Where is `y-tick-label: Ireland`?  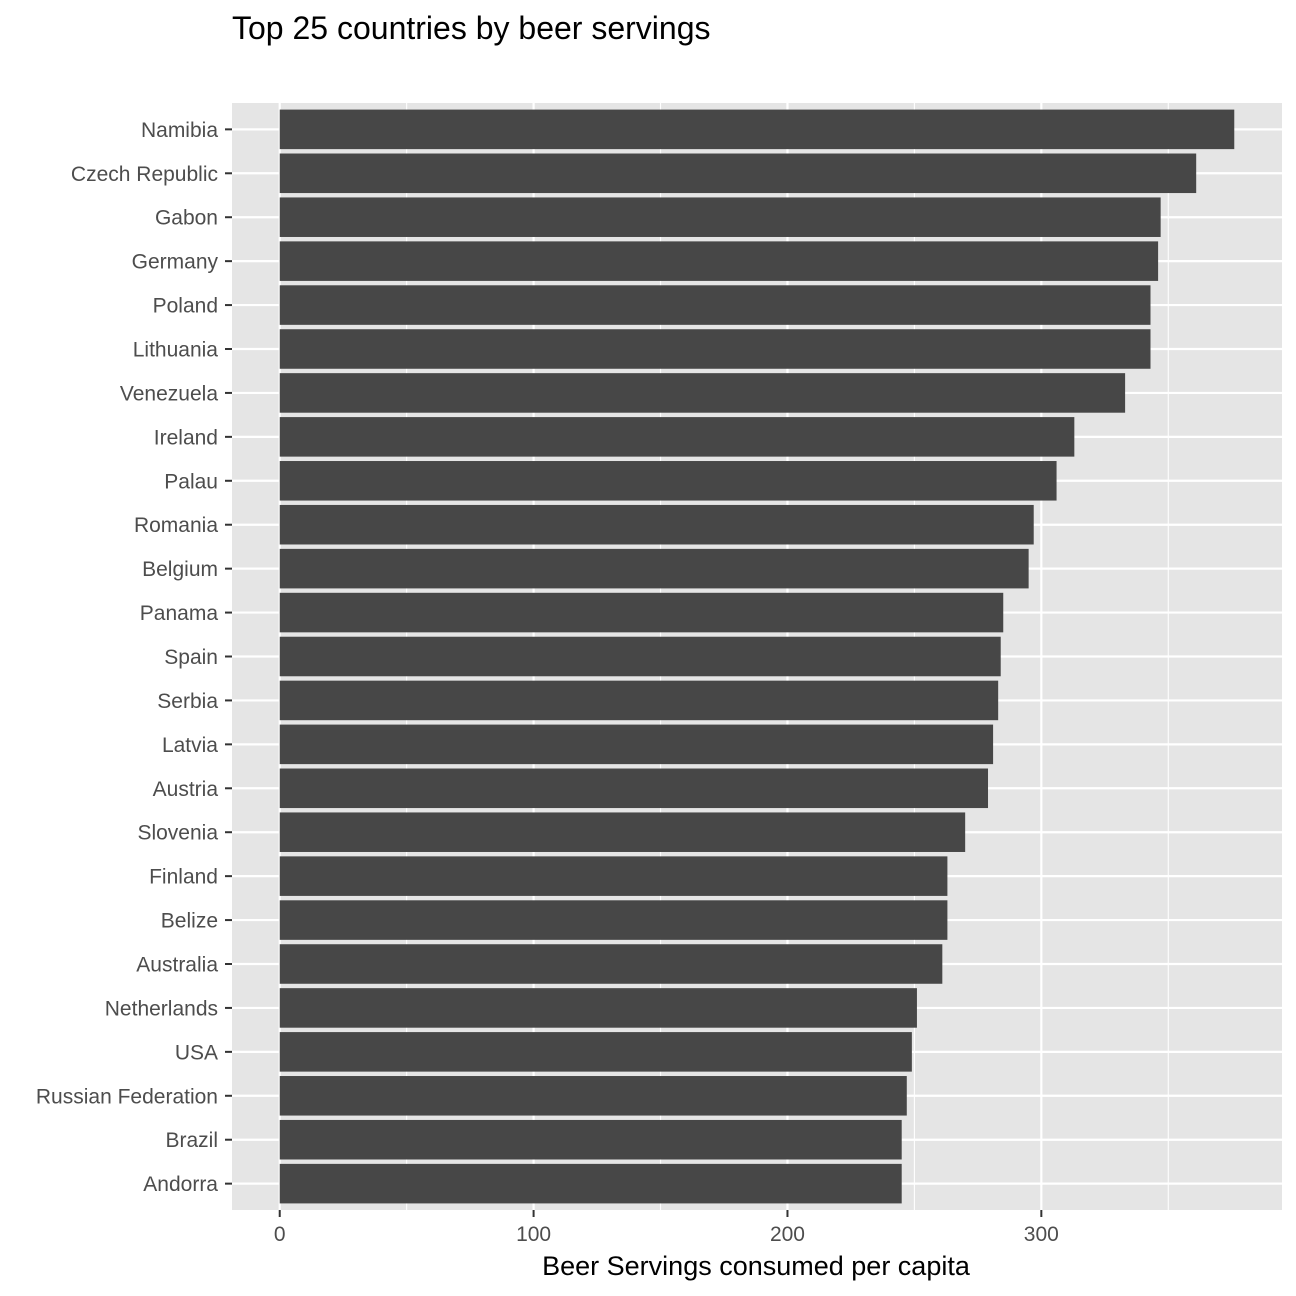
y-tick-label: Ireland is located at coordinates (186, 437).